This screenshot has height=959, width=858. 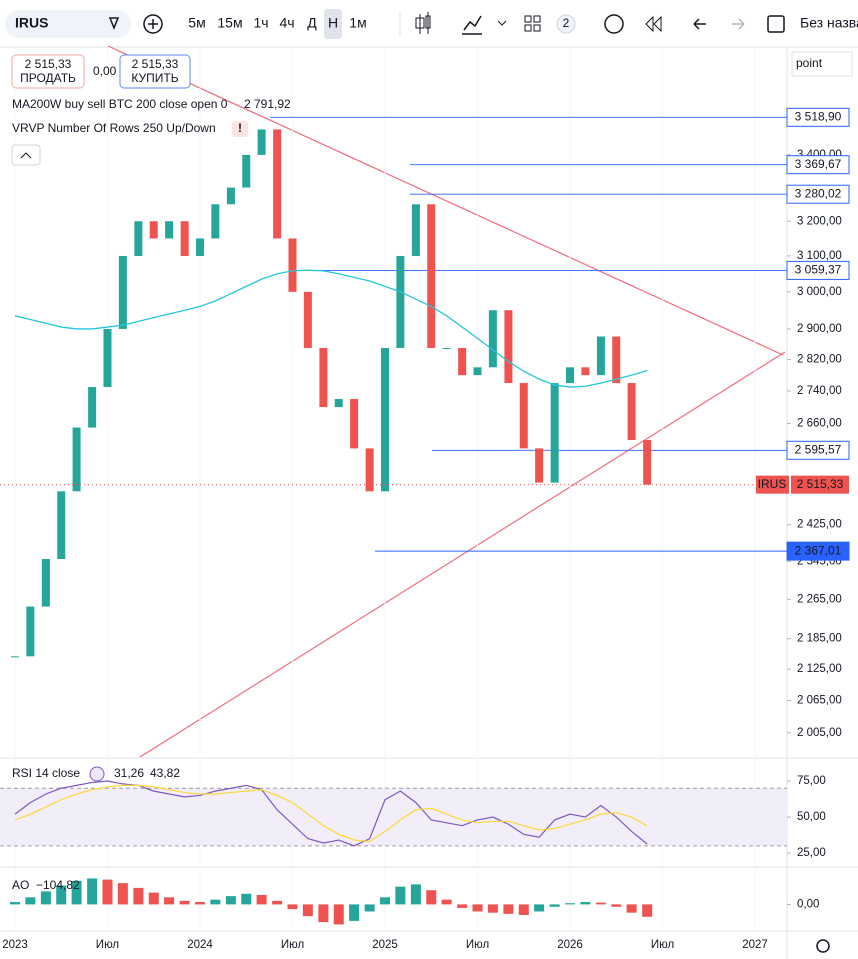 What do you see at coordinates (819, 599) in the screenshot?
I see `y-tick-label: 2 265,00` at bounding box center [819, 599].